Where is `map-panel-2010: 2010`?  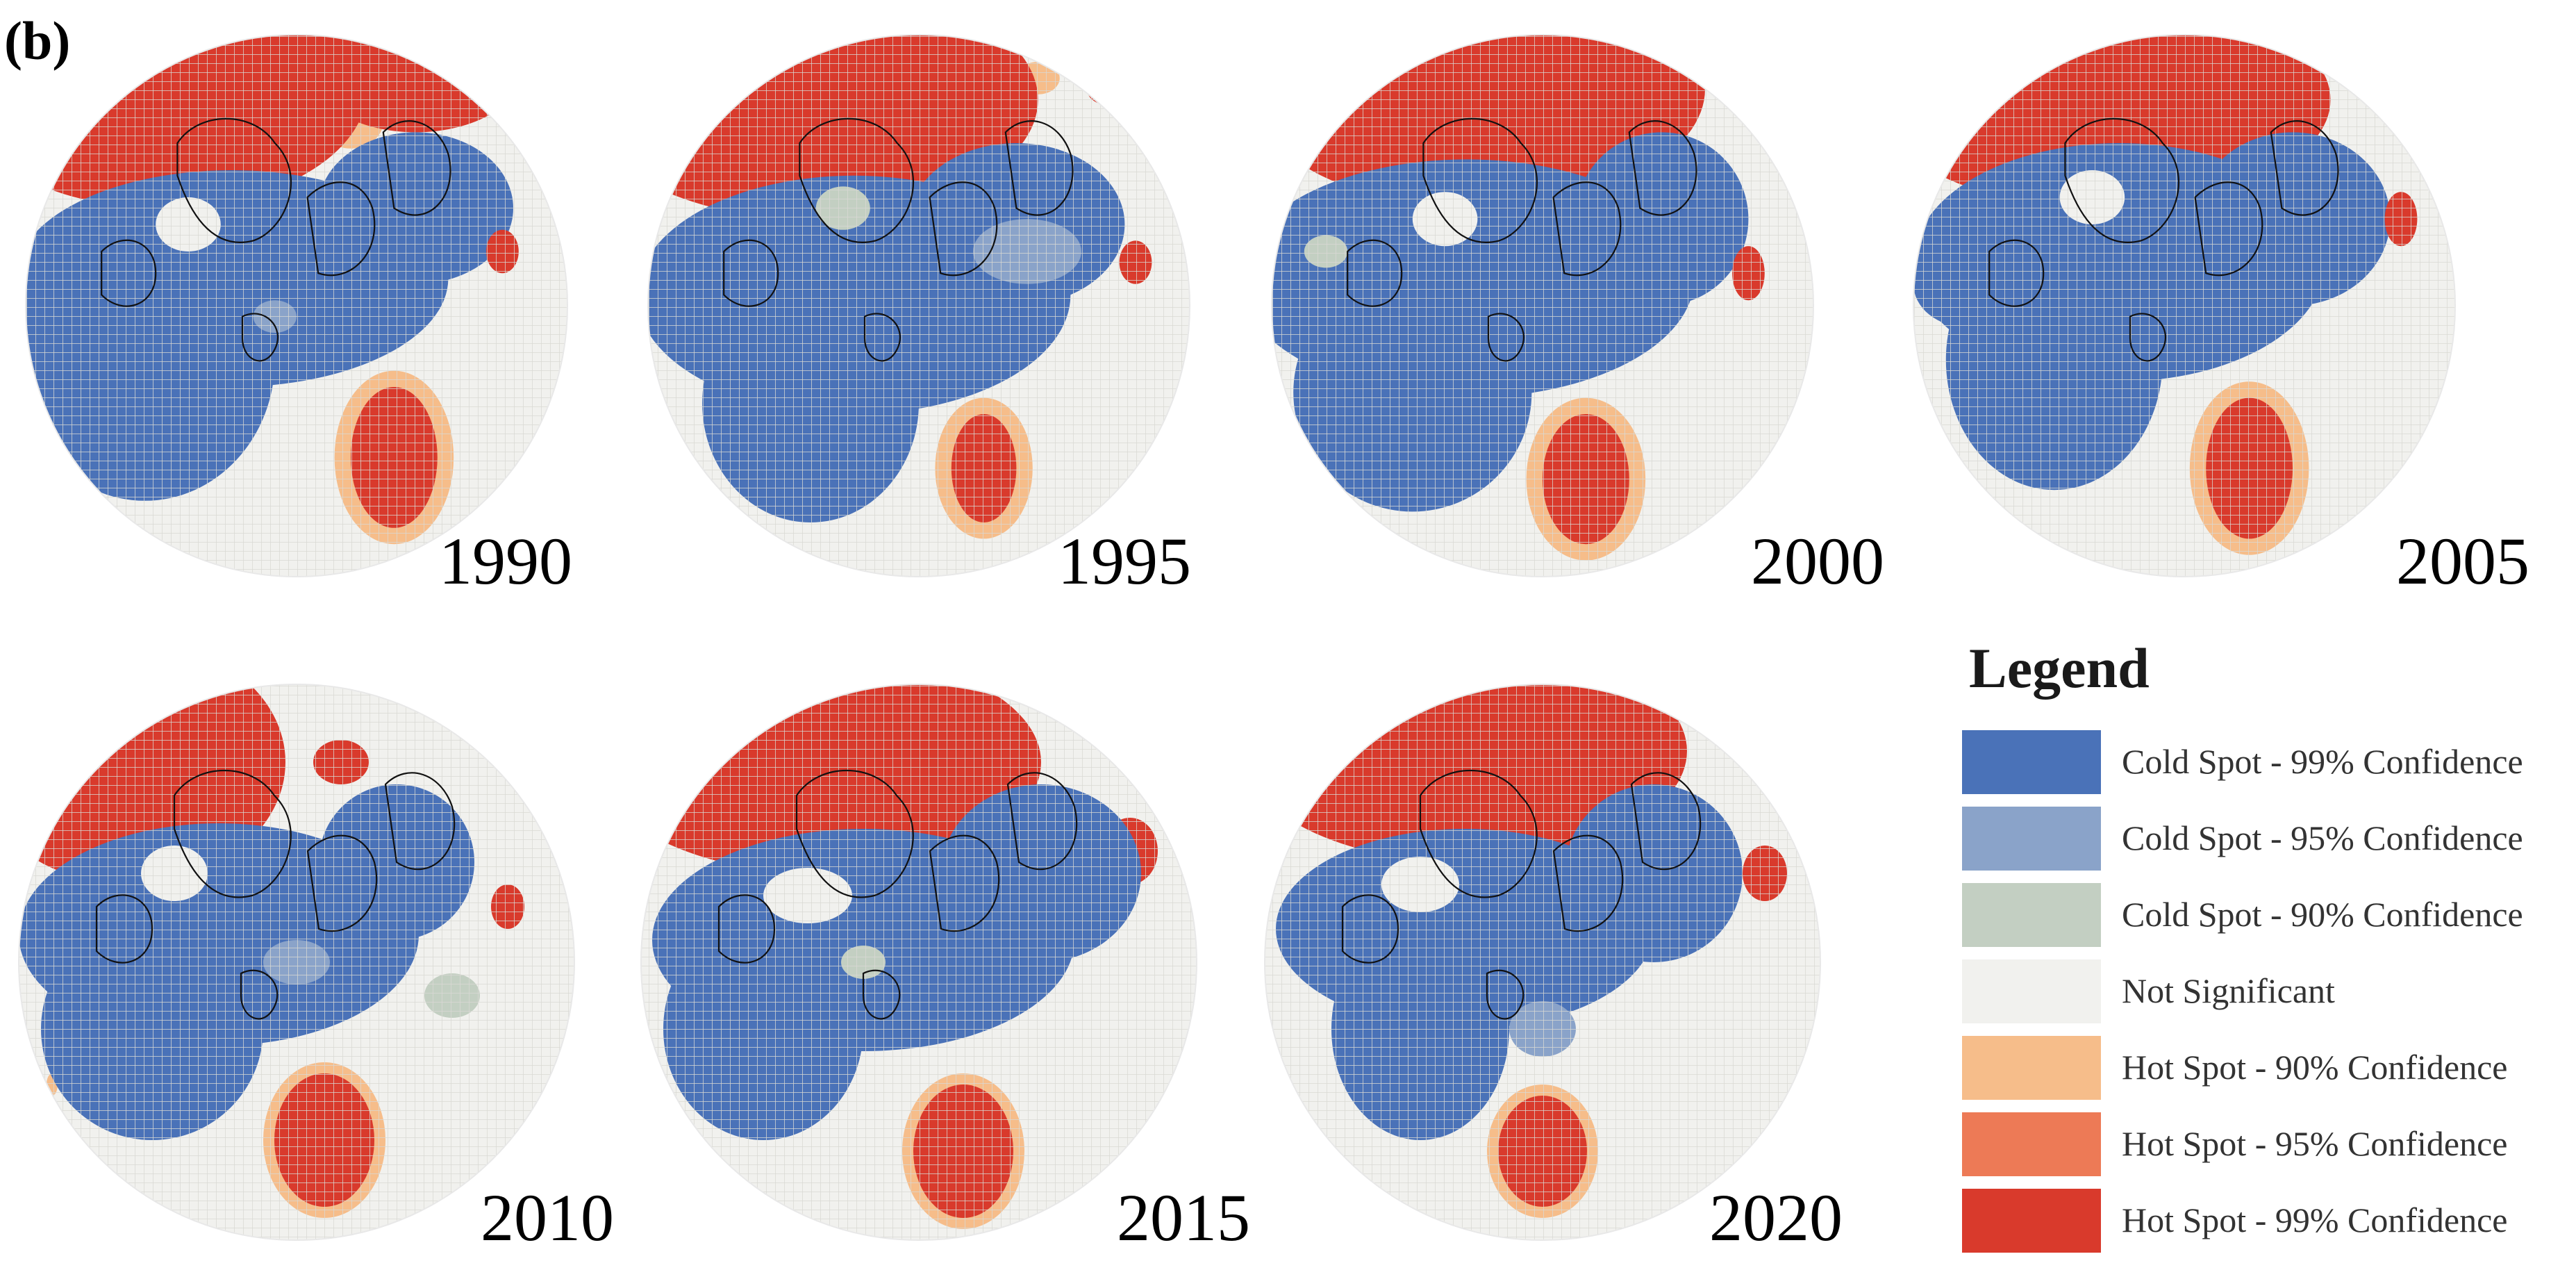
map-panel-2010: 2010 is located at coordinates (311, 962).